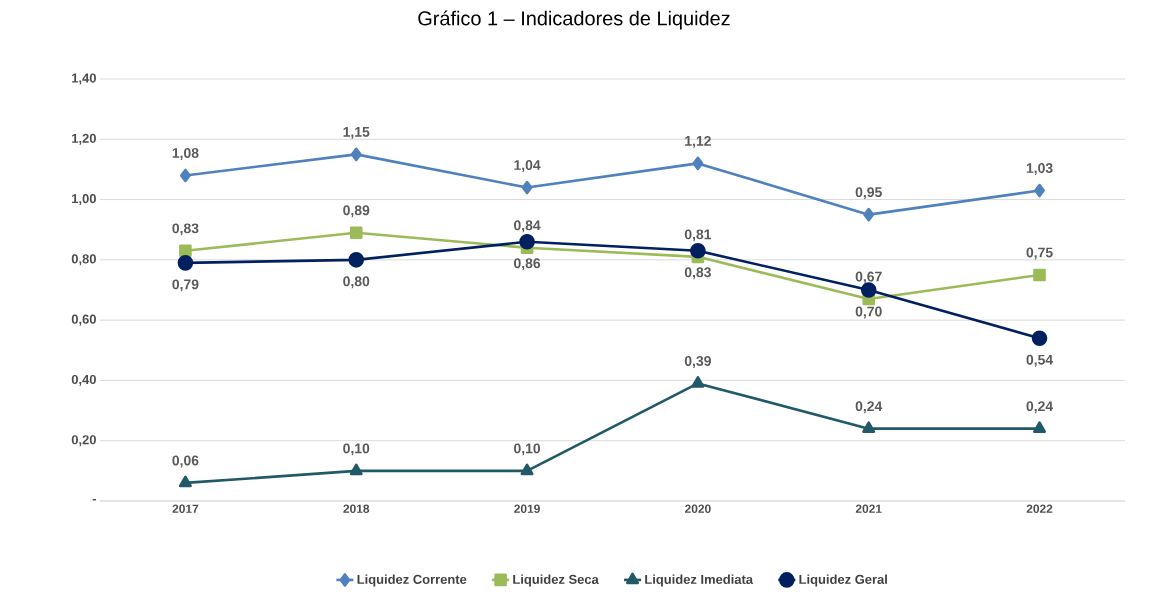 Image resolution: width=1149 pixels, height=612 pixels. What do you see at coordinates (83, 260) in the screenshot?
I see `y-tick-label: 0,80` at bounding box center [83, 260].